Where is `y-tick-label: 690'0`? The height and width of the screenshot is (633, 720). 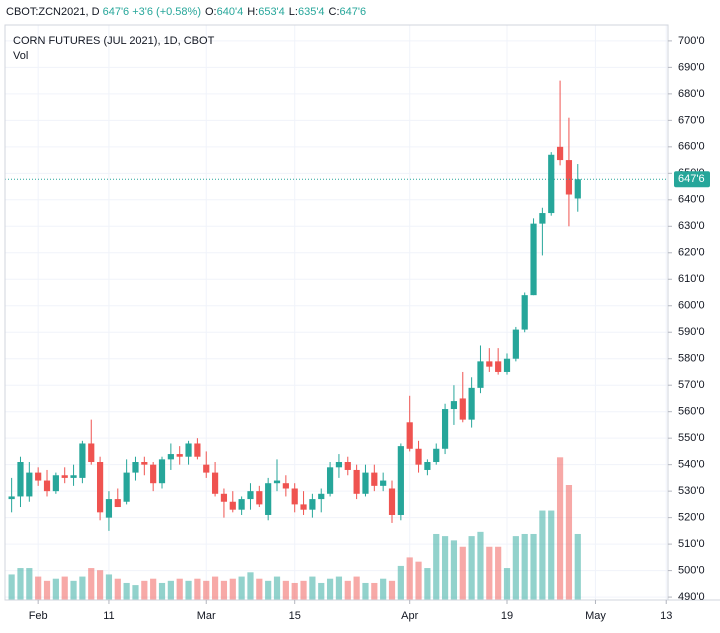
y-tick-label: 690'0 is located at coordinates (691, 67).